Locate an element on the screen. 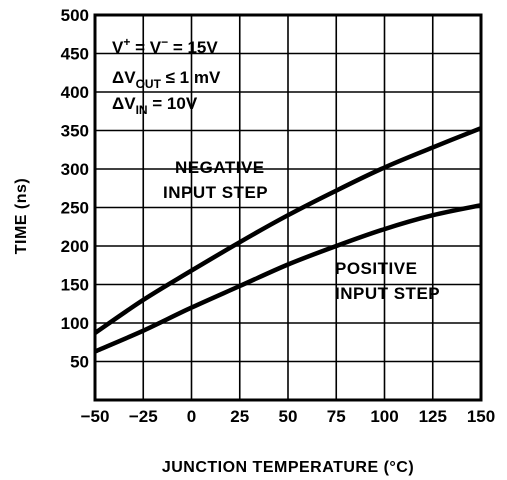  condition-delta-vin: ΔVIN = 10V is located at coordinates (155, 105).